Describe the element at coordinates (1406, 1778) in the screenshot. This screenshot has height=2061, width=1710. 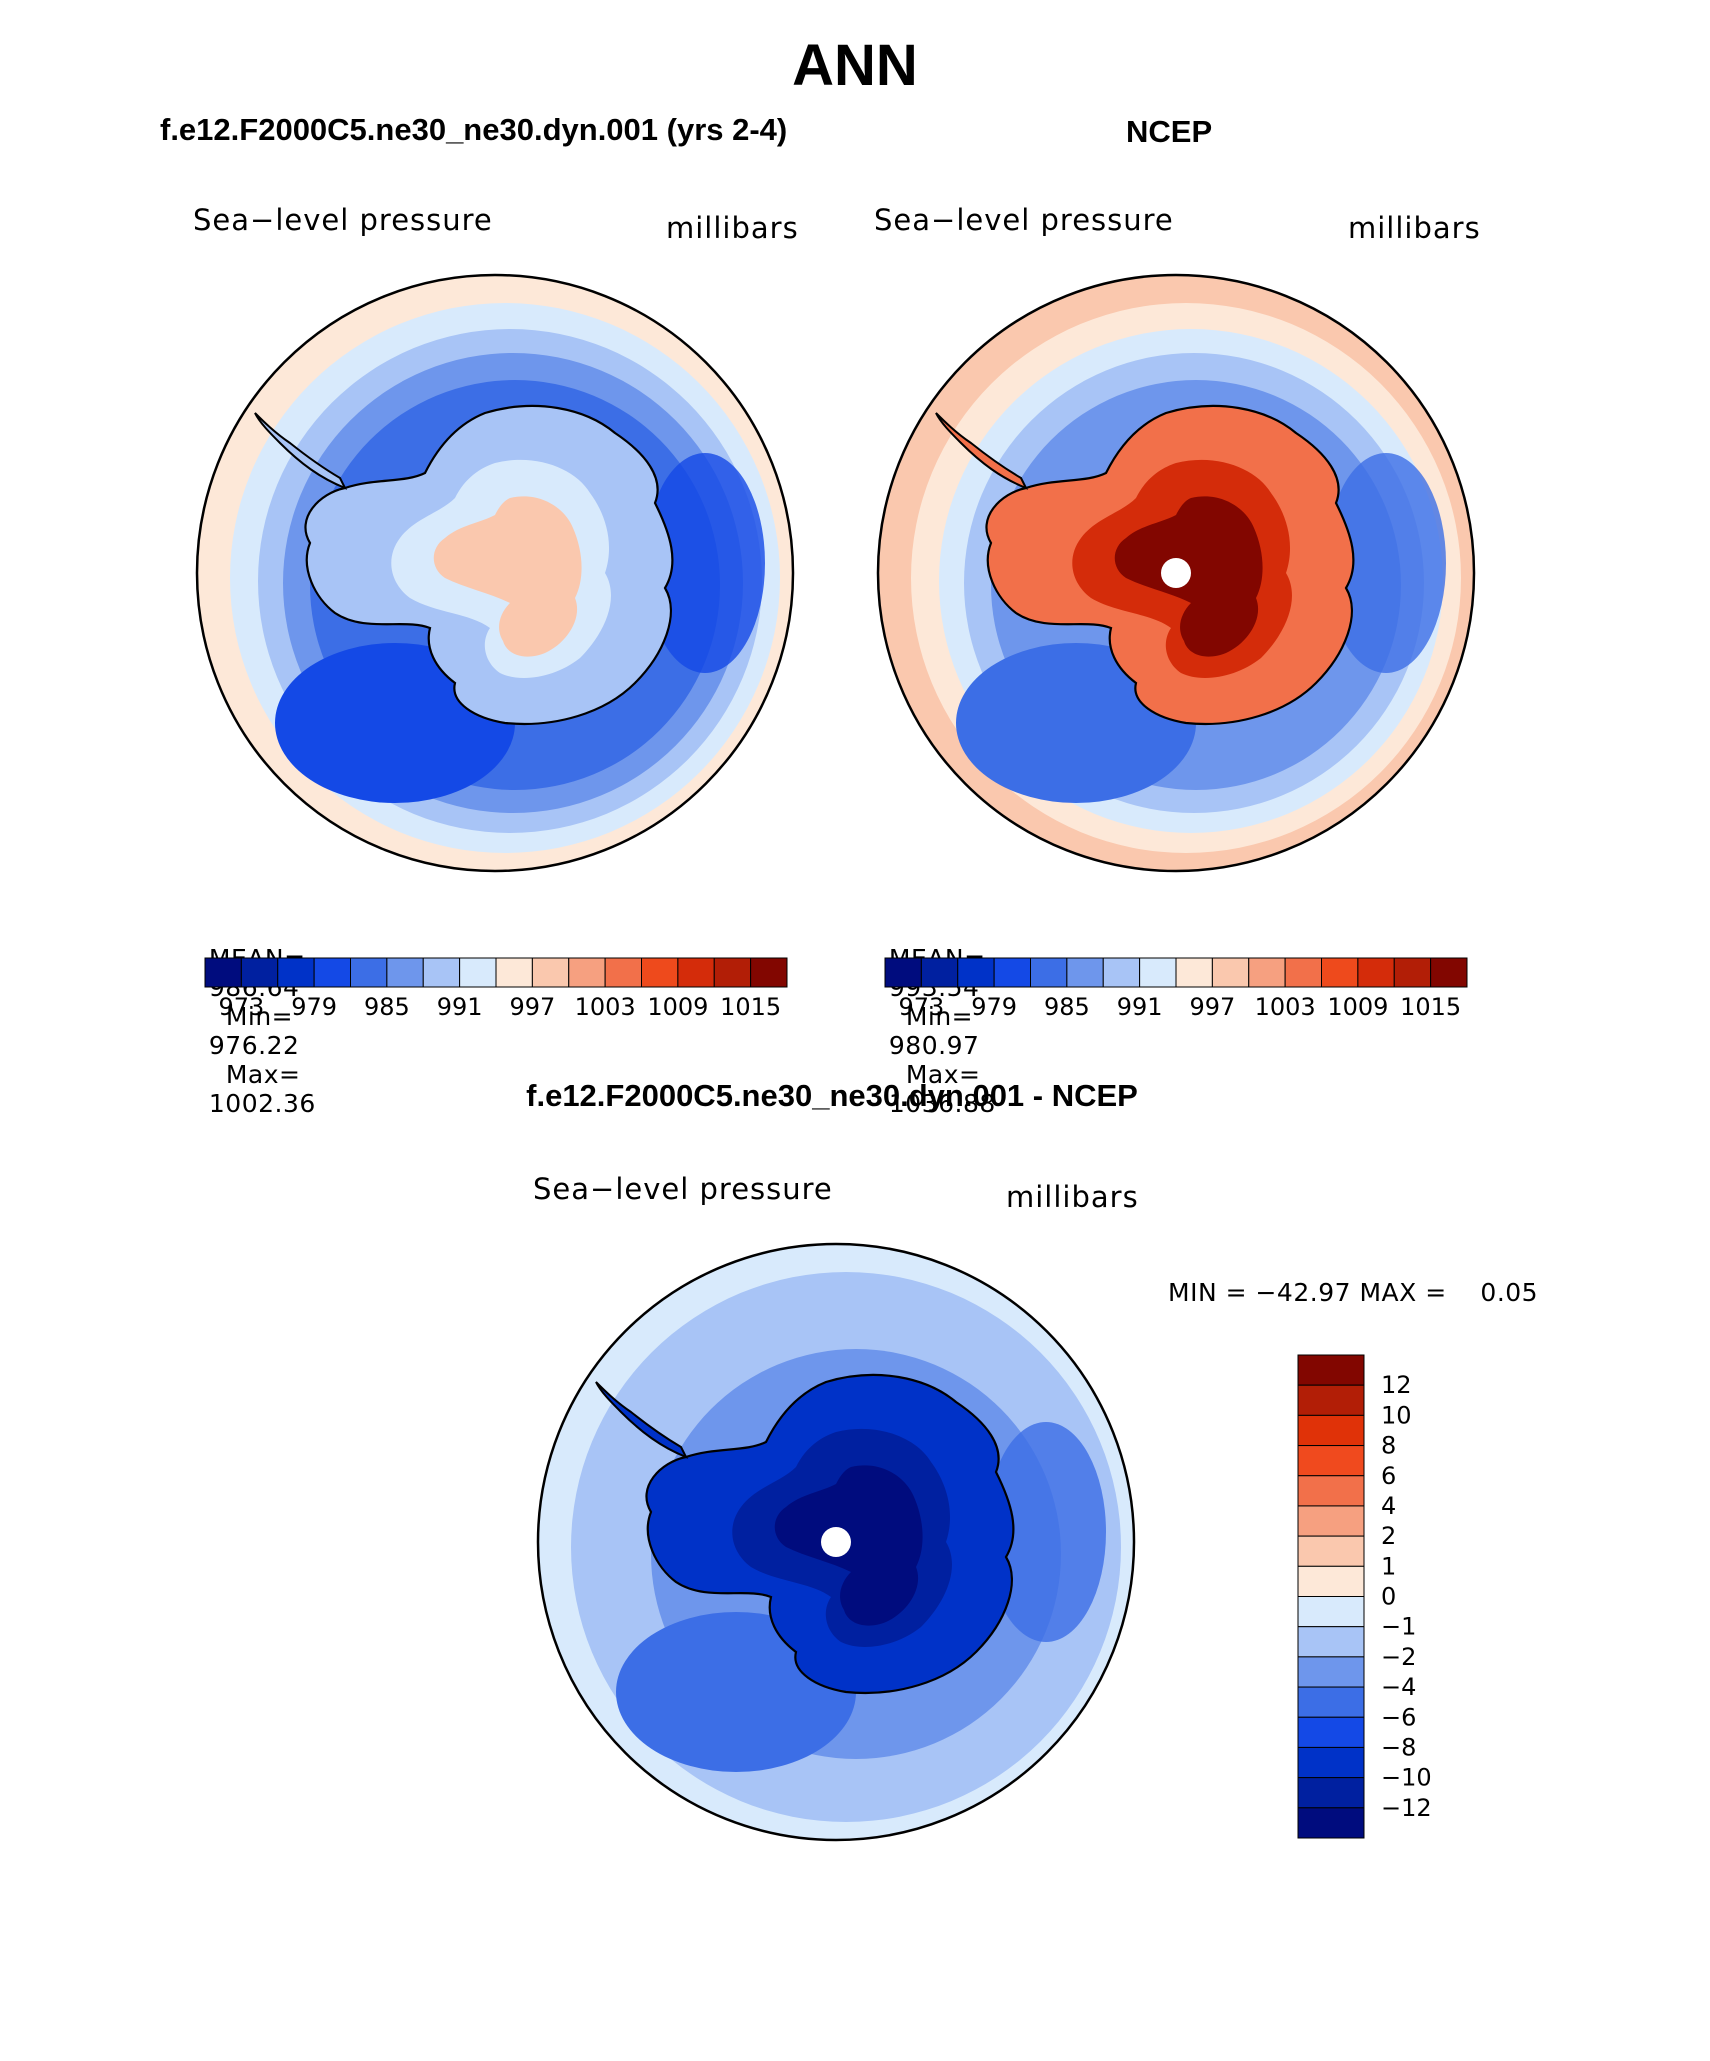
I see `colorbar-tick-label: −10` at that location.